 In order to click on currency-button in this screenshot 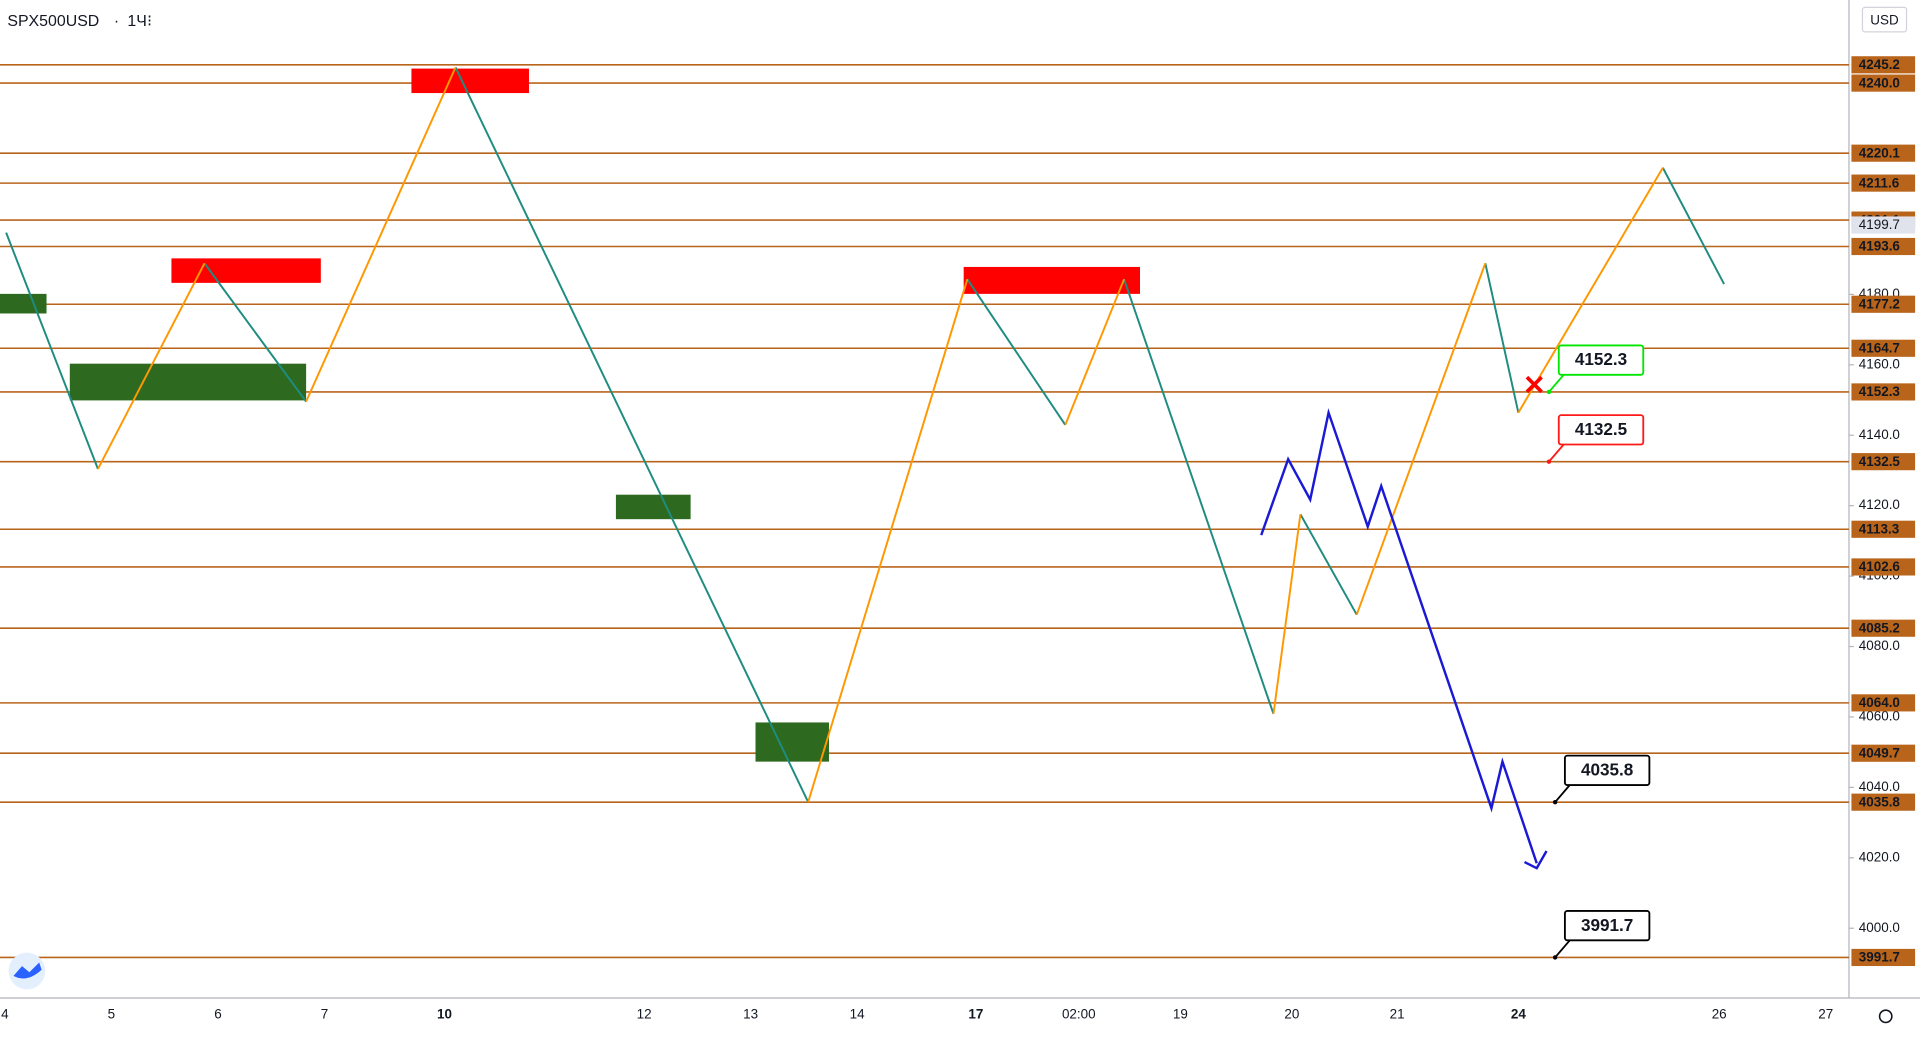, I will do `click(1884, 19)`.